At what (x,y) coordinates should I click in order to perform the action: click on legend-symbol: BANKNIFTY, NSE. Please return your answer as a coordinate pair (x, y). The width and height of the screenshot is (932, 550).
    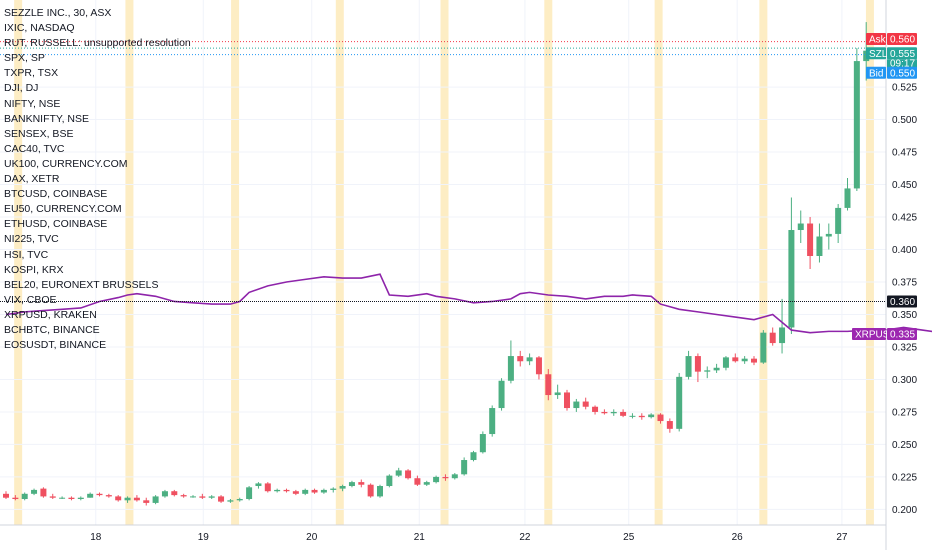
    Looking at the image, I should click on (46, 118).